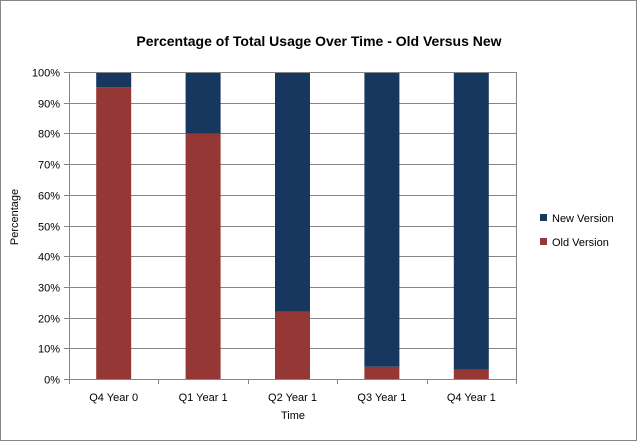 Image resolution: width=637 pixels, height=441 pixels. I want to click on y-tick-label: 30%, so click(49, 289).